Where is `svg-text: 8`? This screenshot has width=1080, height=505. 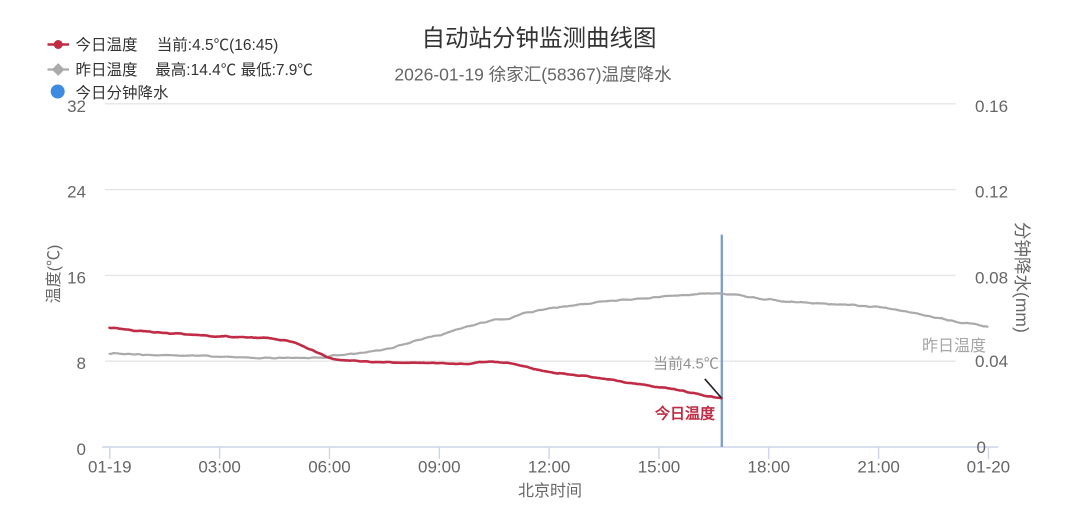
svg-text: 8 is located at coordinates (81, 363).